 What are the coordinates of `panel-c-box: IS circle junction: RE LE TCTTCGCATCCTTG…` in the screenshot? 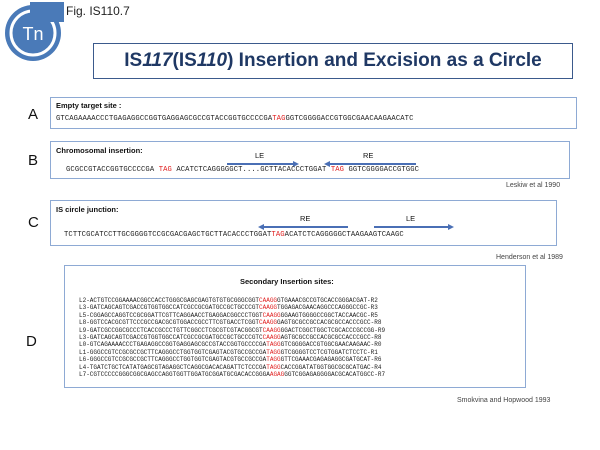 It's located at (303, 223).